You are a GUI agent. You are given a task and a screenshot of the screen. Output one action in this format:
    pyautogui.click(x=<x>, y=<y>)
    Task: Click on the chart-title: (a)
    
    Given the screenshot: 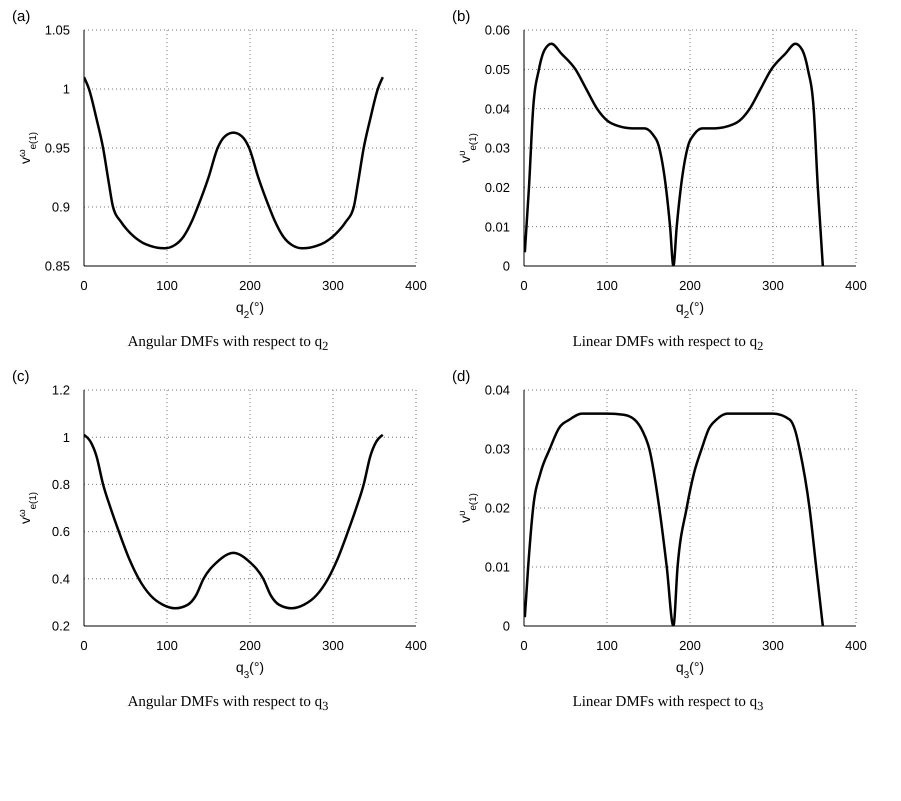 What is the action you would take?
    pyautogui.click(x=21, y=16)
    